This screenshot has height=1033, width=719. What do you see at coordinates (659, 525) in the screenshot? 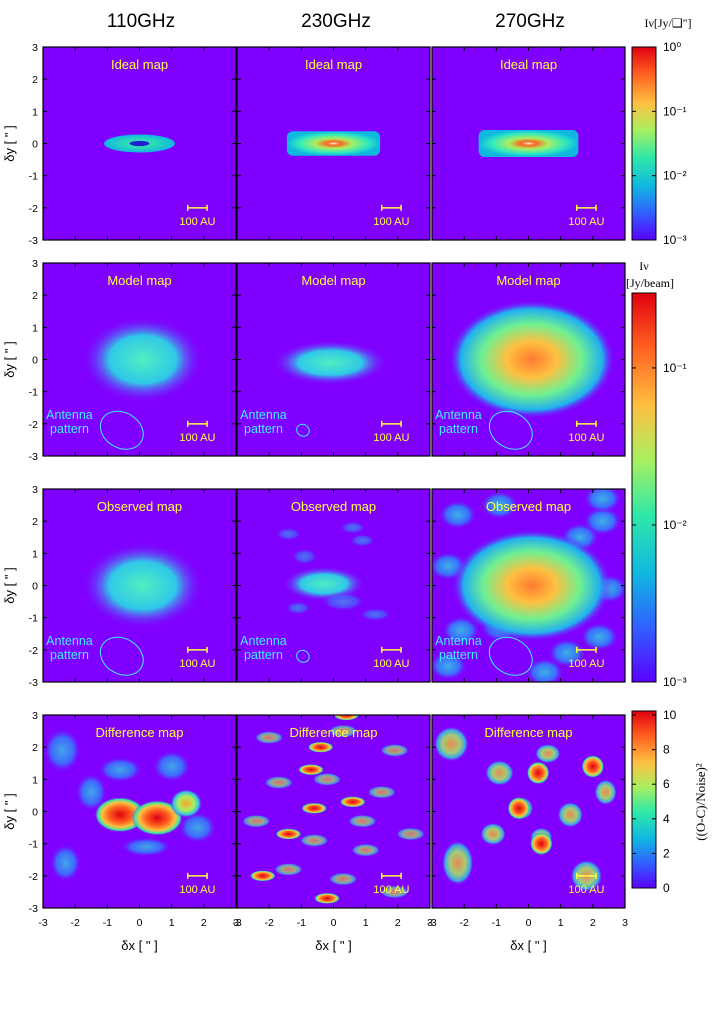
I see `colorbar-beam-ticks: 10⁻¹ 10⁻² 10⁻³` at bounding box center [659, 525].